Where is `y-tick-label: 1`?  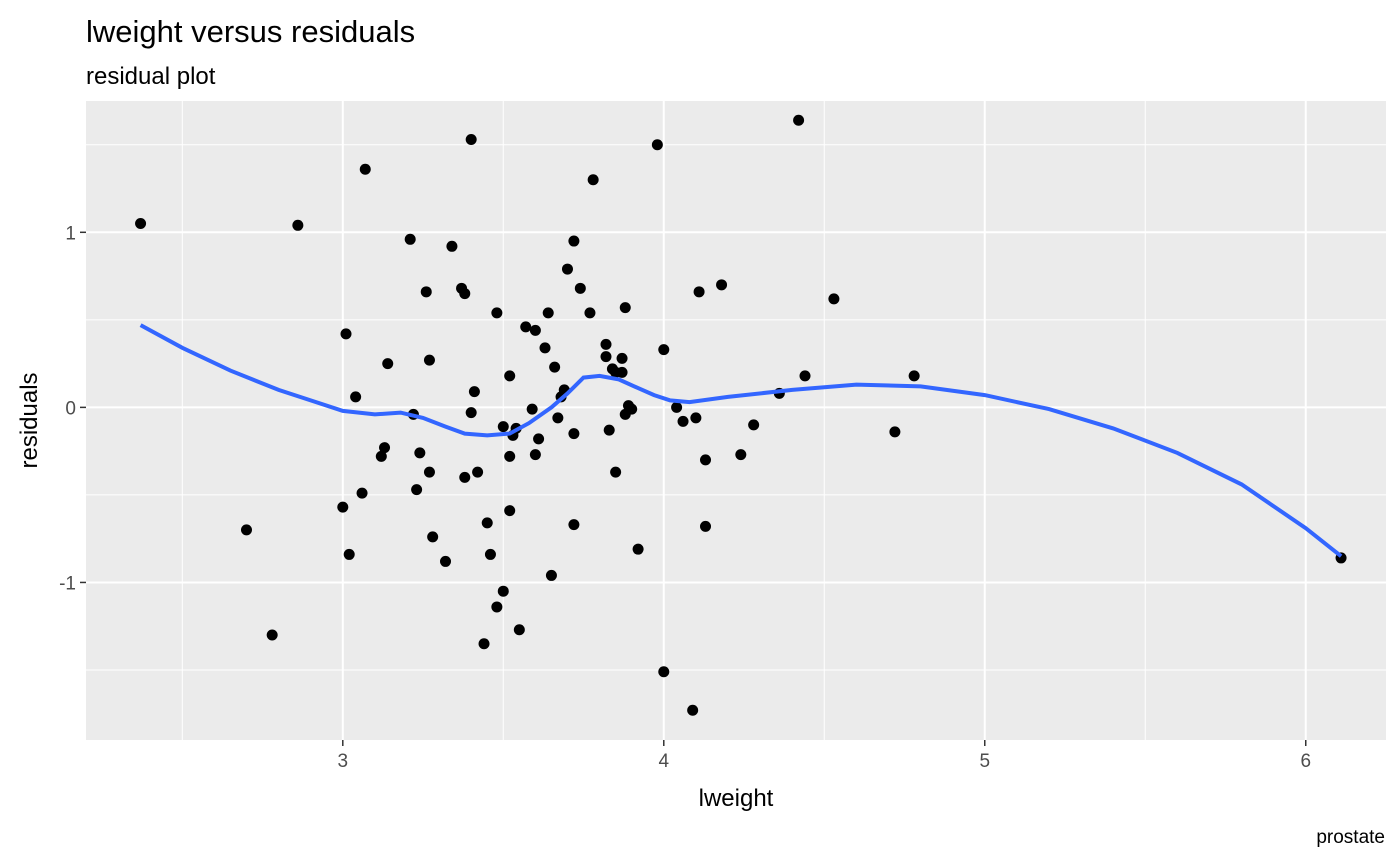 y-tick-label: 1 is located at coordinates (70, 233).